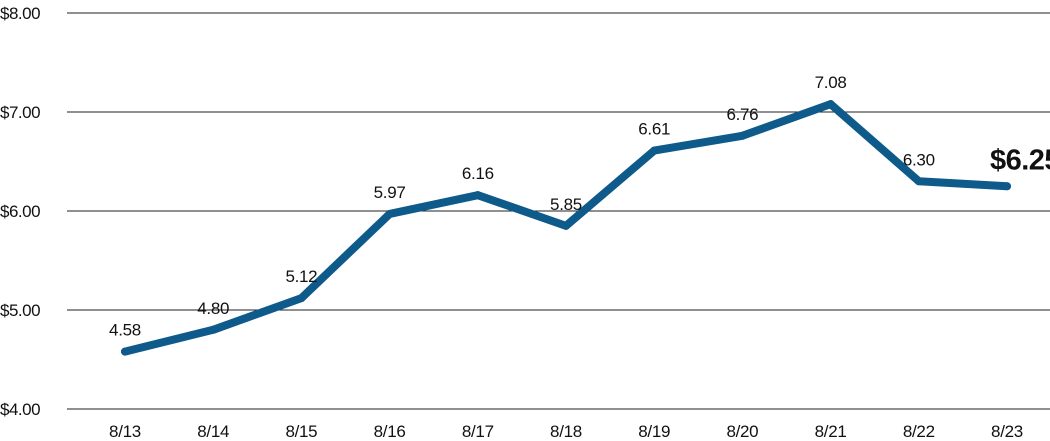  I want to click on x-tick-label: 8/15, so click(301, 431).